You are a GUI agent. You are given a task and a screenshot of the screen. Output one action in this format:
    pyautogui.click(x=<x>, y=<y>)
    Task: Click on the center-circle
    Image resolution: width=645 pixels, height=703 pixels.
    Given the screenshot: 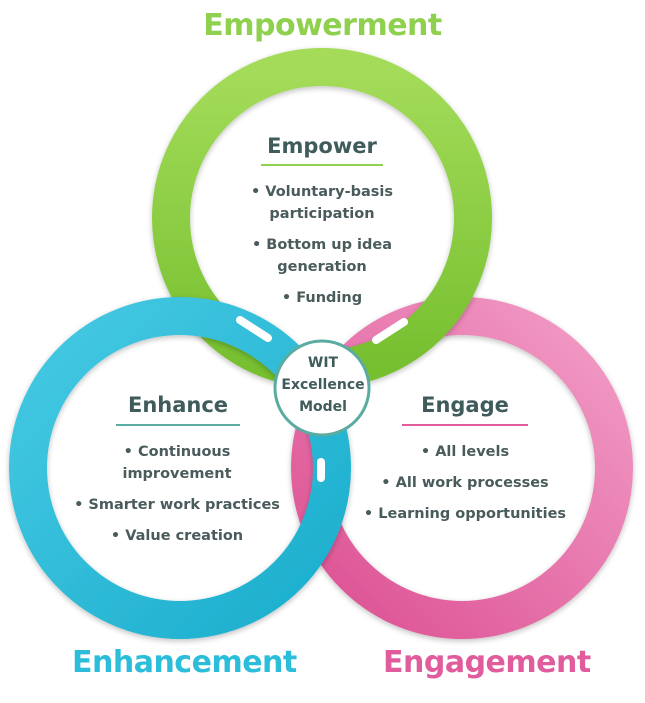 What is the action you would take?
    pyautogui.click(x=322, y=388)
    